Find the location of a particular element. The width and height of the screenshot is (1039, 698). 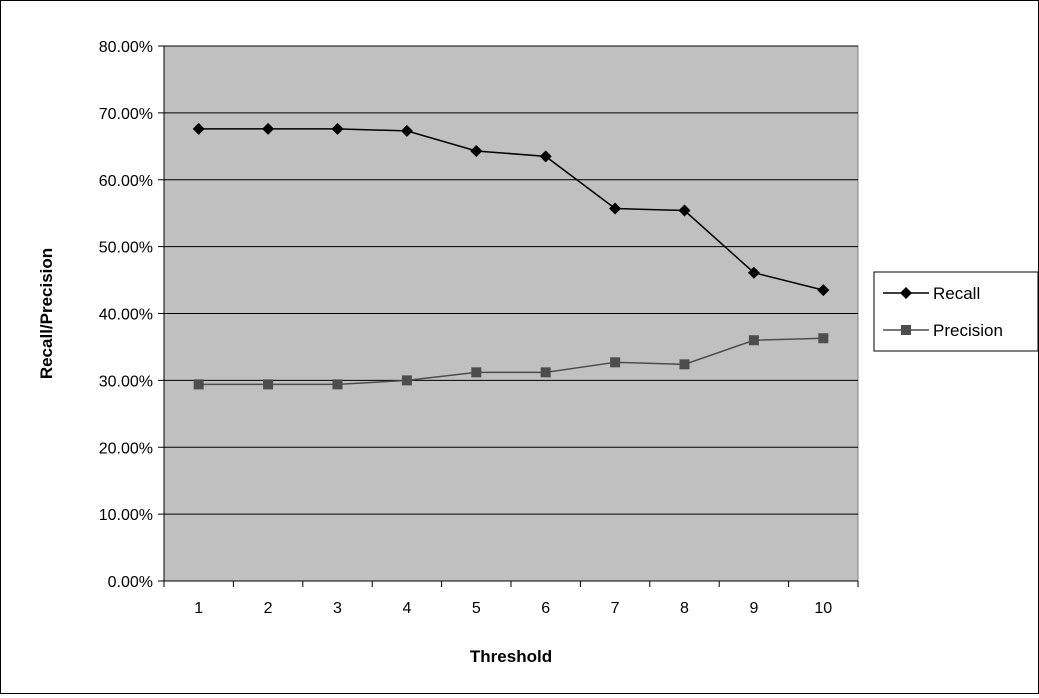

y-tick-label: 10.00% is located at coordinates (126, 515).